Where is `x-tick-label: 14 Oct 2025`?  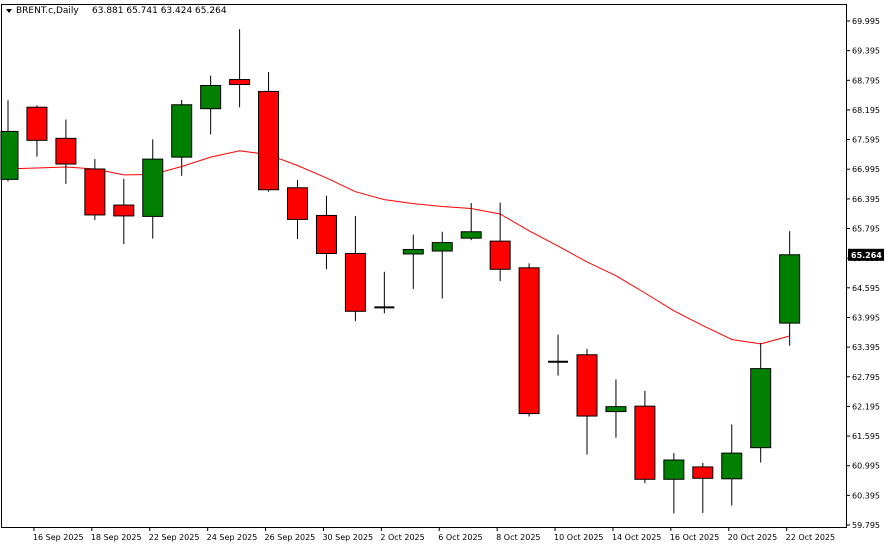
x-tick-label: 14 Oct 2025 is located at coordinates (636, 537).